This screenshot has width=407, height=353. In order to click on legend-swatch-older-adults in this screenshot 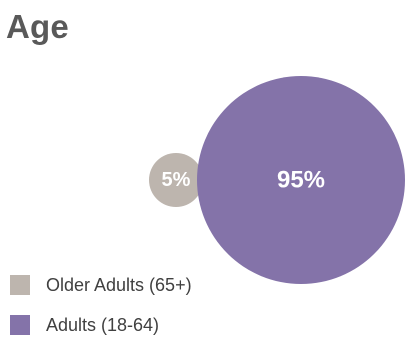, I will do `click(20, 285)`.